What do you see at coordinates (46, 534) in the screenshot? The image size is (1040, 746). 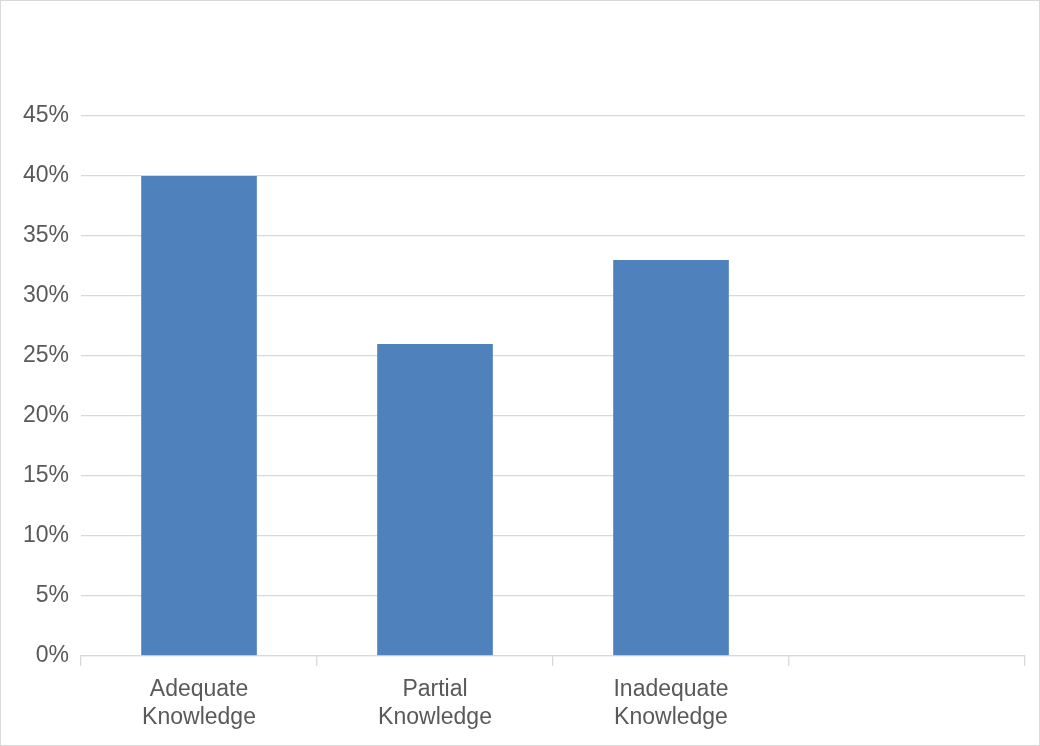 I see `y-tick-label: 10%` at bounding box center [46, 534].